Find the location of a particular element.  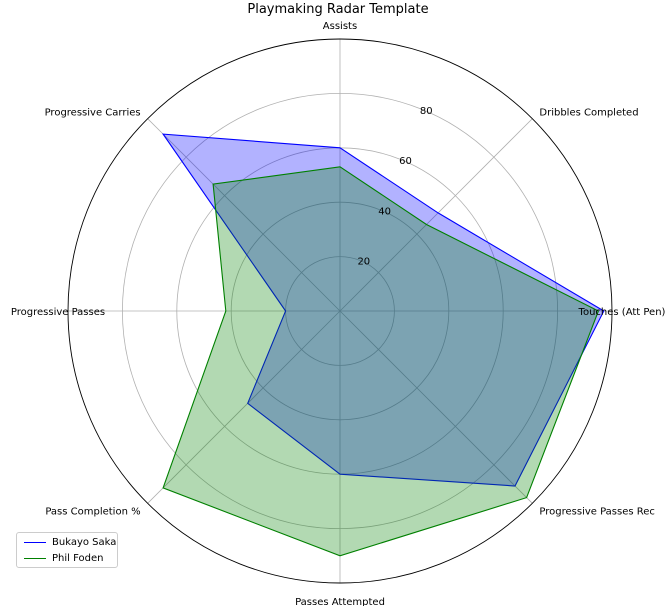

legend: Bukayo Saka Phil Foden is located at coordinates (67, 550).